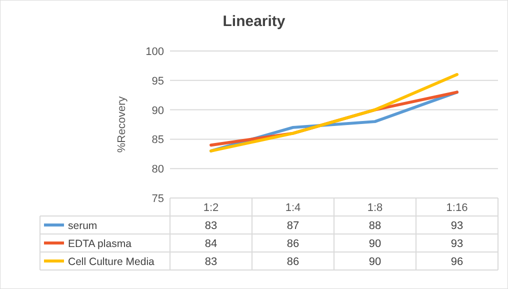  Describe the element at coordinates (457, 262) in the screenshot. I see `data-label: 96` at that location.